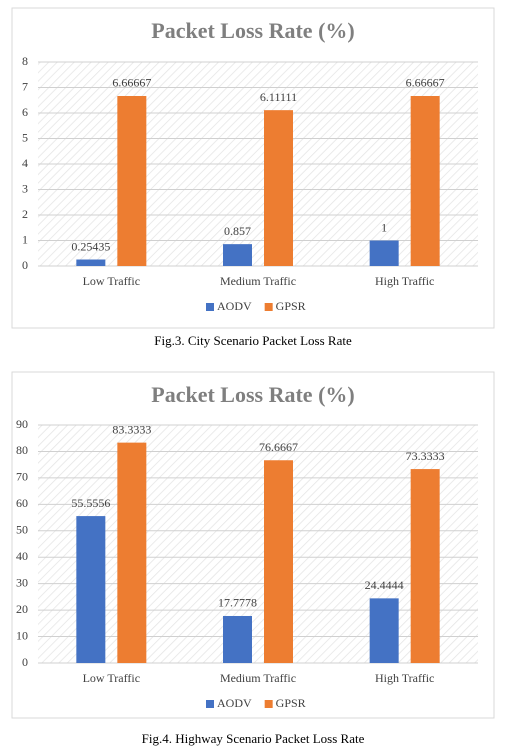 The width and height of the screenshot is (507, 749). Describe the element at coordinates (25, 239) in the screenshot. I see `y-tick-label: 1` at that location.